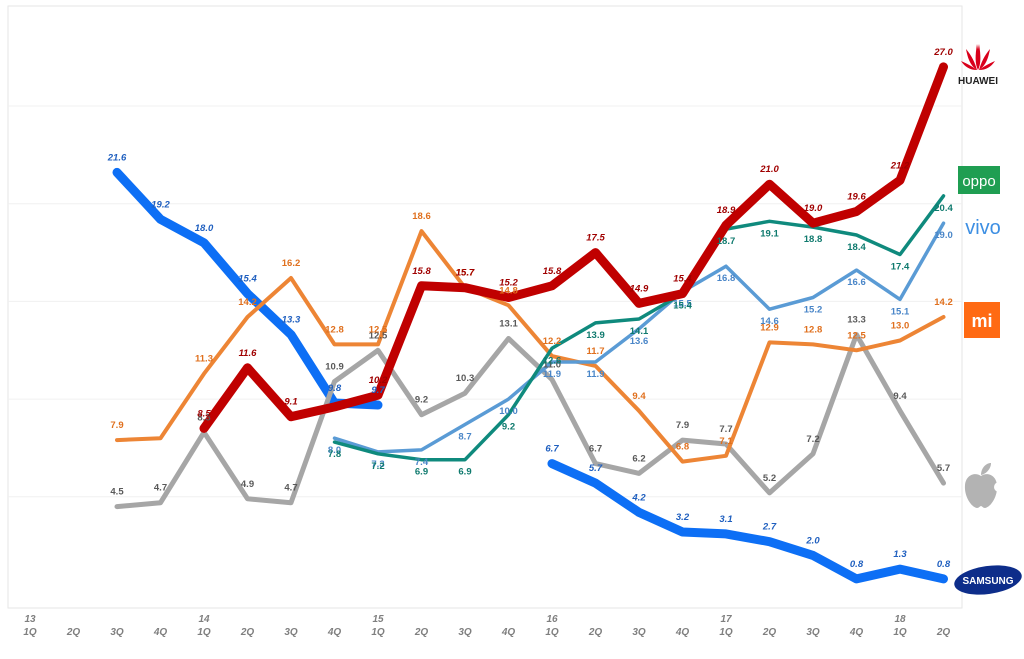 The image size is (1024, 659). I want to click on samsung-data-label: 15.4, so click(247, 279).